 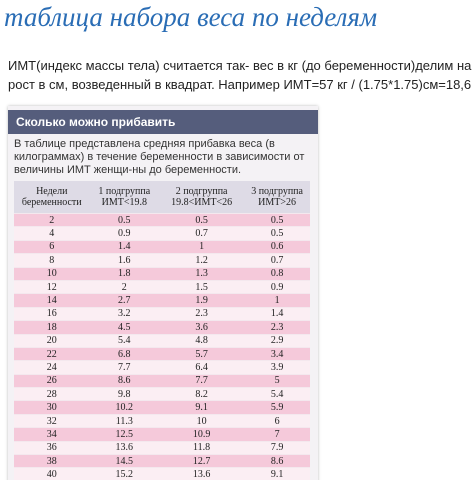 I want to click on table-cell: 8, so click(x=52, y=260).